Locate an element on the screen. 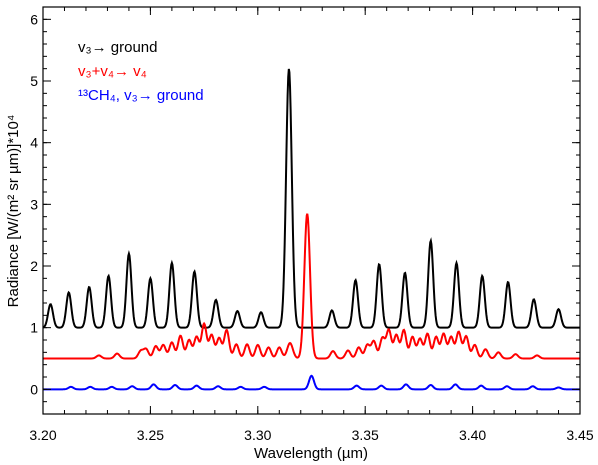 This screenshot has width=598, height=465. y-tick-label: 6 is located at coordinates (34, 19).